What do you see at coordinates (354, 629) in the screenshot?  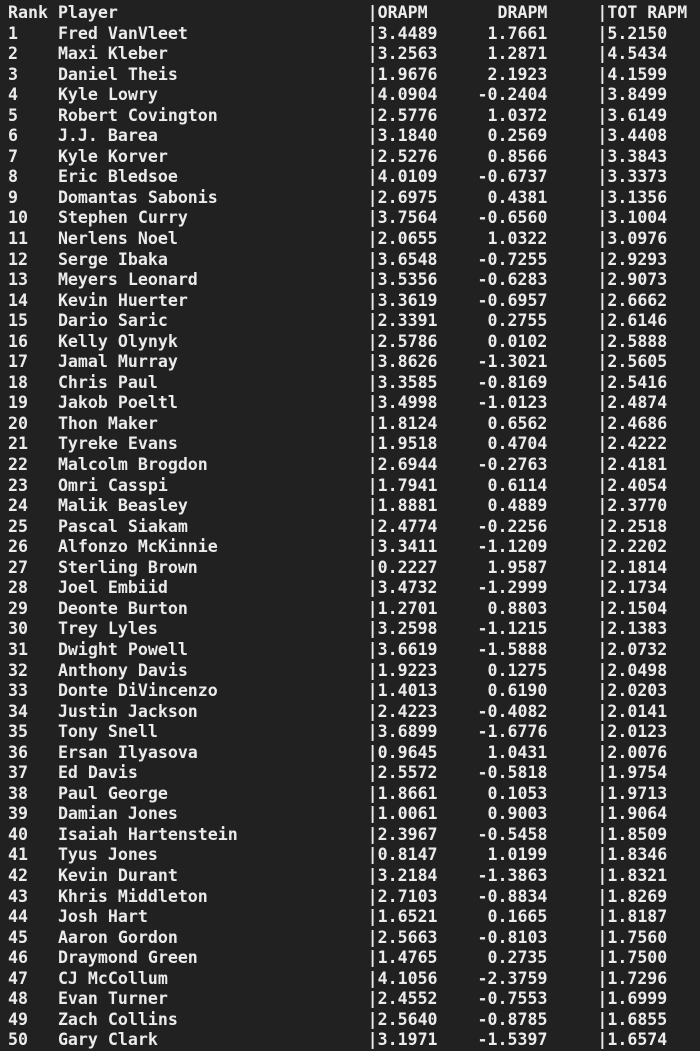 I see `table-row: 30 Trey Lyles |3.2598 -1.1215 |2.1383` at bounding box center [354, 629].